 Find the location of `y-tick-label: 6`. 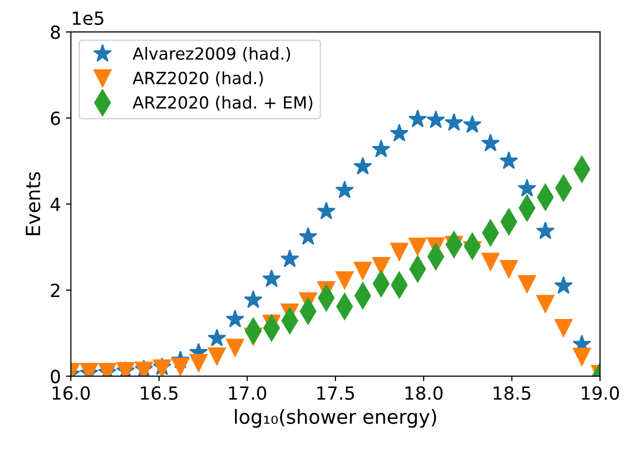

y-tick-label: 6 is located at coordinates (55, 118).